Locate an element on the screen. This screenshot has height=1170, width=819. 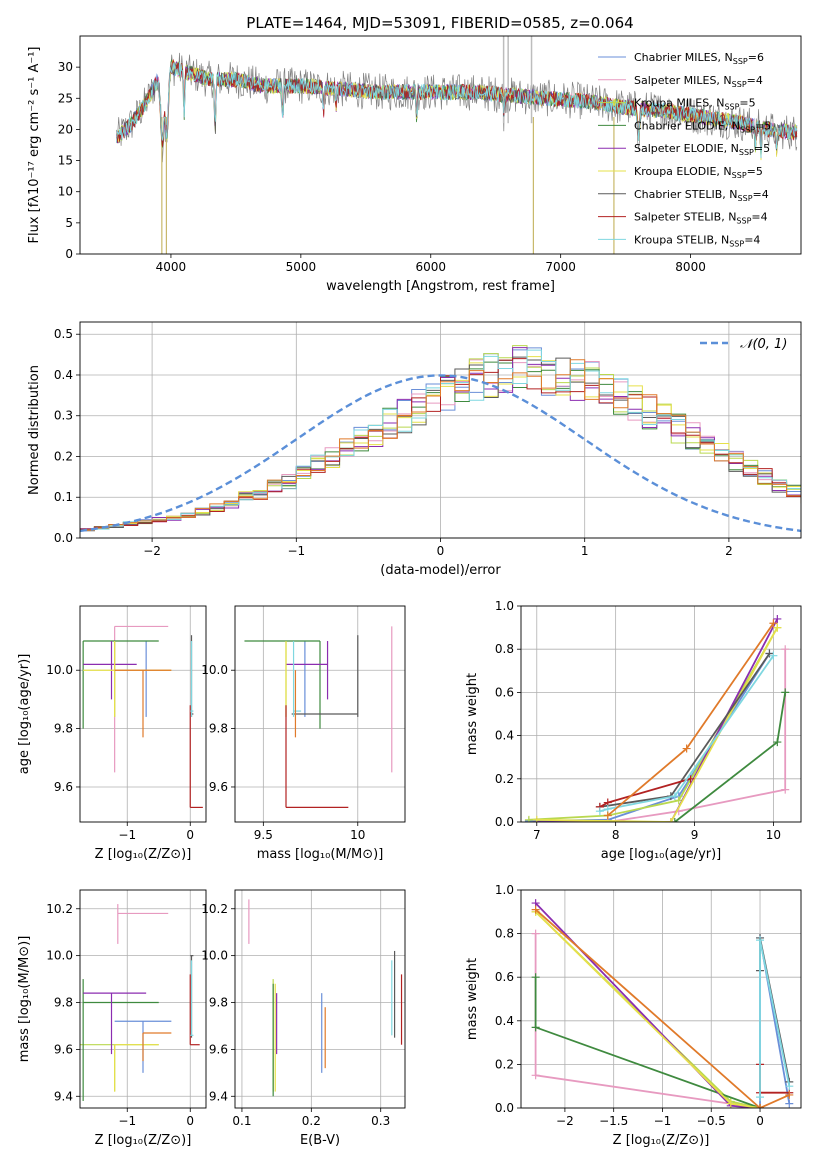
x-tick-label: 7 is located at coordinates (537, 835).